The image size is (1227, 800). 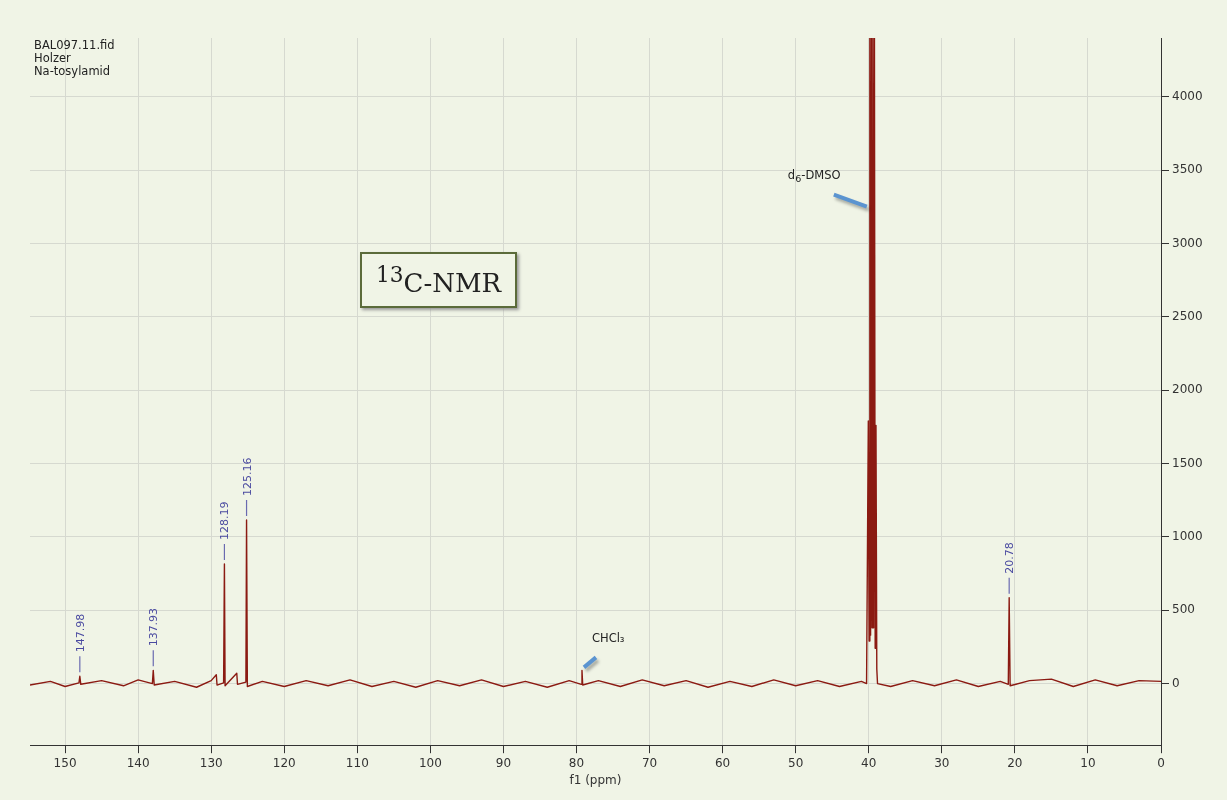 What do you see at coordinates (138, 762) in the screenshot?
I see `x-tick-label: 140` at bounding box center [138, 762].